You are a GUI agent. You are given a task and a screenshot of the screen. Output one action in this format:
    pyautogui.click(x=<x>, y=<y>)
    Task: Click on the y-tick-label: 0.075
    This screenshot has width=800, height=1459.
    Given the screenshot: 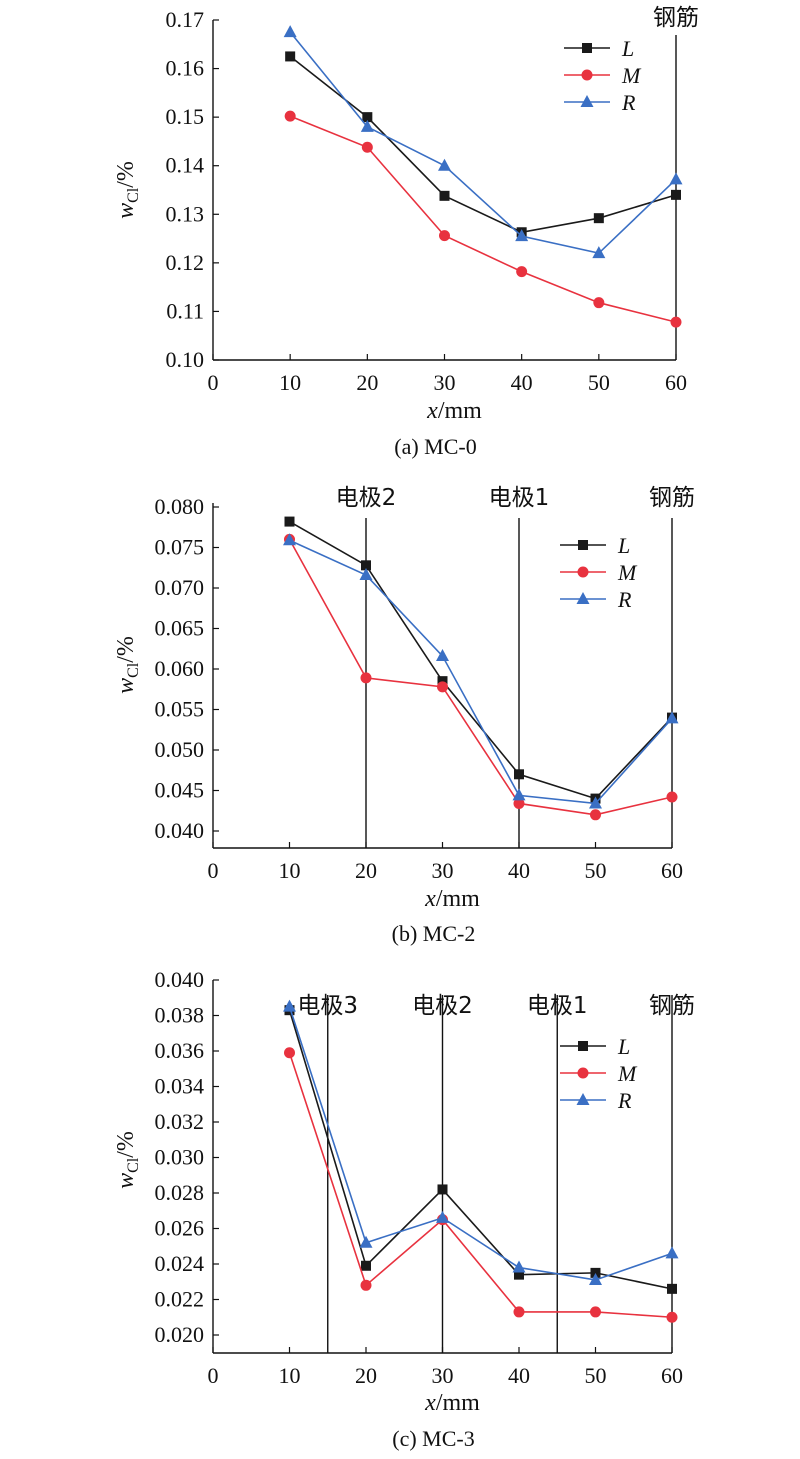 What is the action you would take?
    pyautogui.click(x=180, y=547)
    